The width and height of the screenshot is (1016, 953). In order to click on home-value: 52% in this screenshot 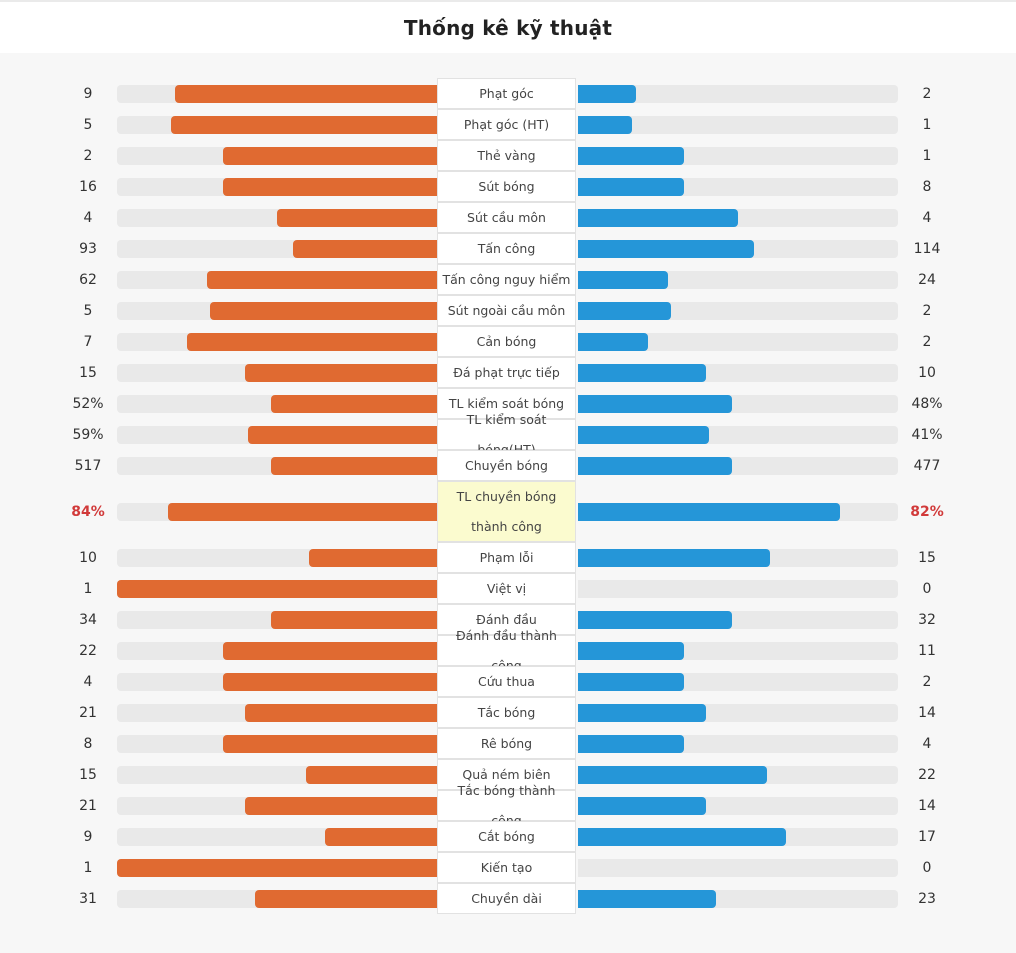, I will do `click(88, 403)`.